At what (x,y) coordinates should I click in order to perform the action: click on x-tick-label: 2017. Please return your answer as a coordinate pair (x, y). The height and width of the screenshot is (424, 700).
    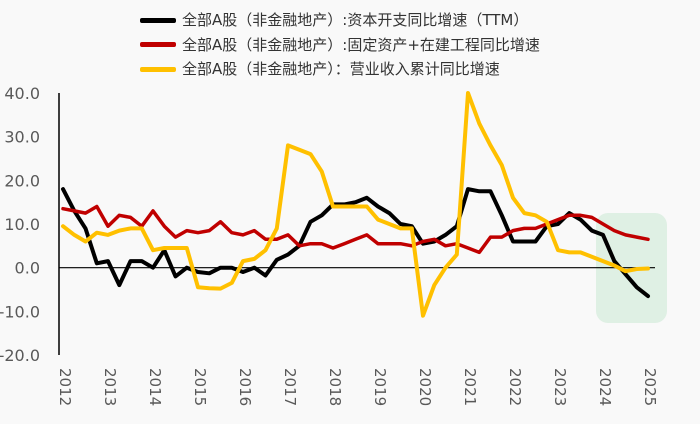
    Looking at the image, I should click on (290, 387).